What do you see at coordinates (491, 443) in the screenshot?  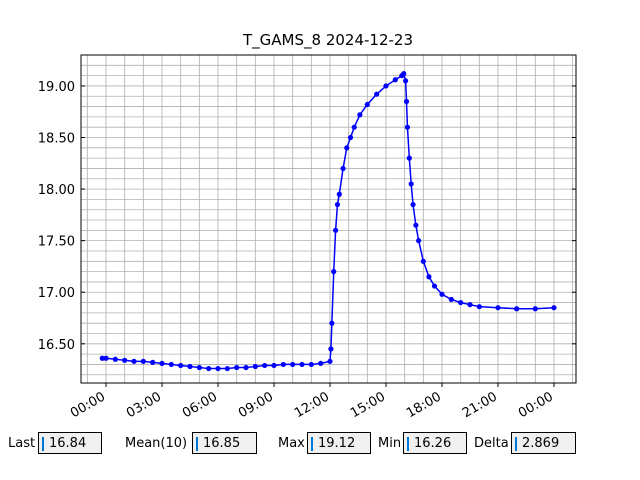 I see `stat-label: Delta` at bounding box center [491, 443].